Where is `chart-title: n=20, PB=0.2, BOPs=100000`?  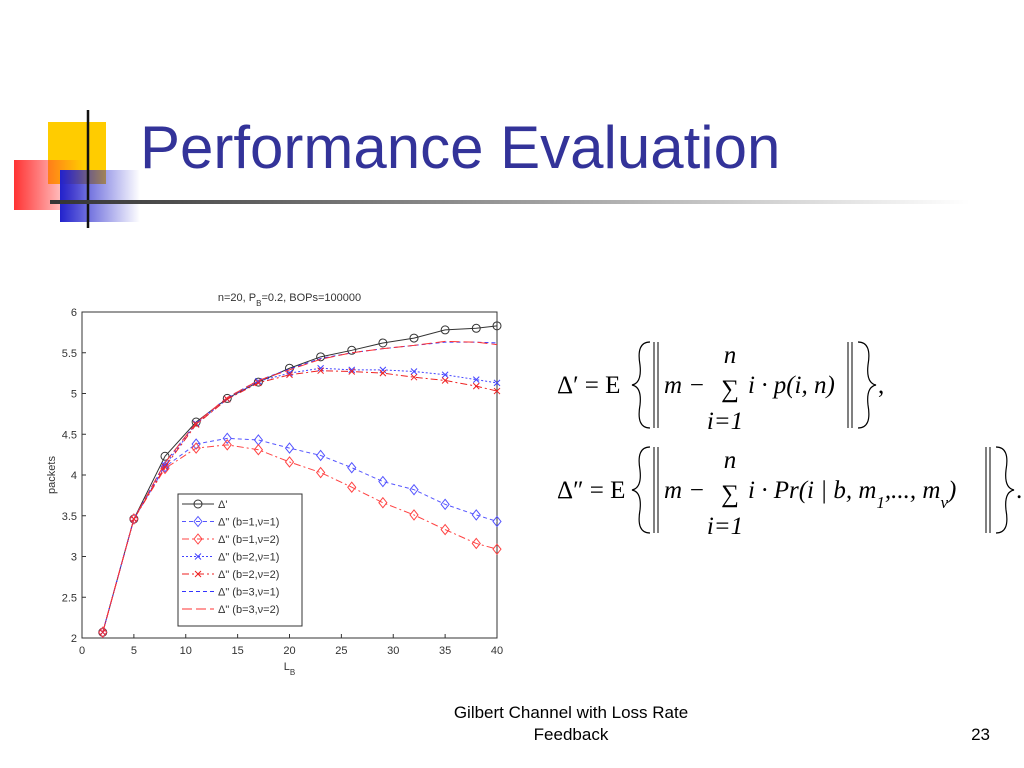
chart-title: n=20, PB=0.2, BOPs=100000 is located at coordinates (289, 300).